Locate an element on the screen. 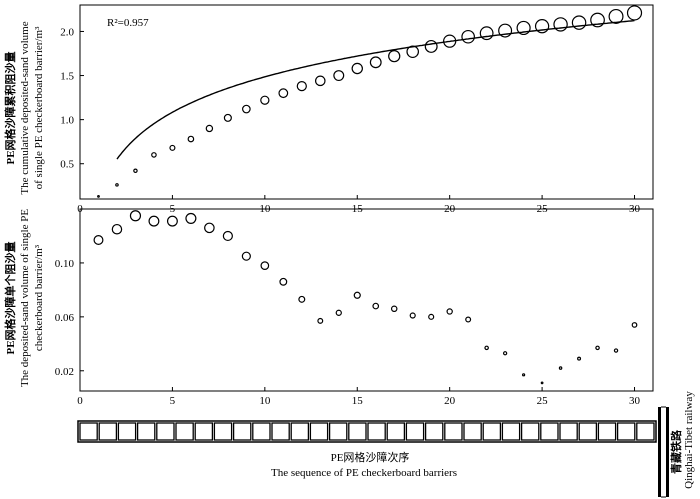 This screenshot has width=700, height=499. bottom-ylabel-cn: PE网格沙障单个阻沙量 is located at coordinates (10, 297).